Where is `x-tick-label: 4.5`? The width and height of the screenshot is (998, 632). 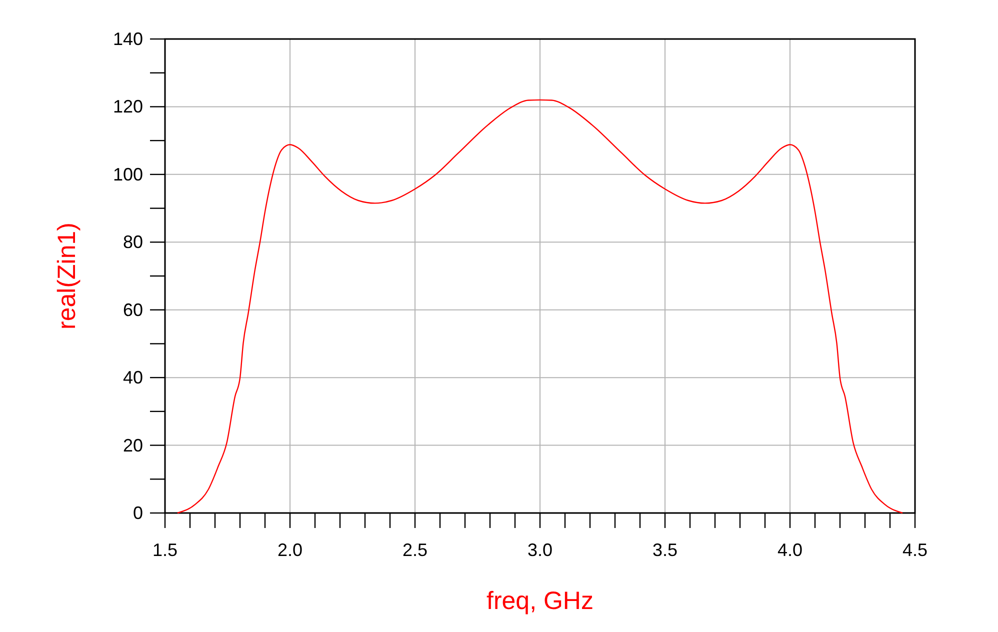
x-tick-label: 4.5 is located at coordinates (915, 550).